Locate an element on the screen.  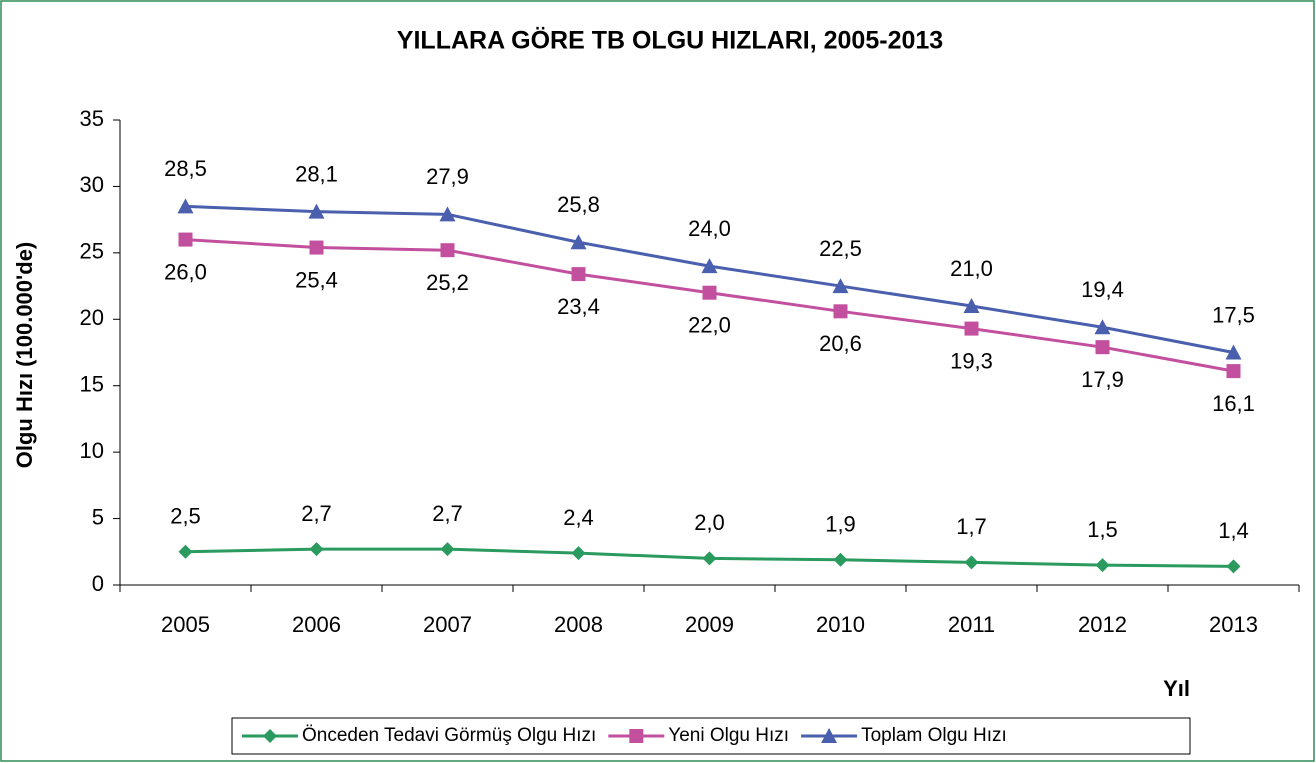
y-tick-label: 10 is located at coordinates (92, 450).